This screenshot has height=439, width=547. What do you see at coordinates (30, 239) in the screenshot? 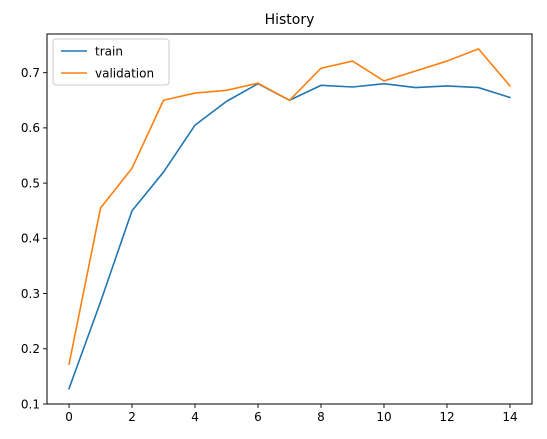
I see `y-tick-label: 0.4` at bounding box center [30, 239].